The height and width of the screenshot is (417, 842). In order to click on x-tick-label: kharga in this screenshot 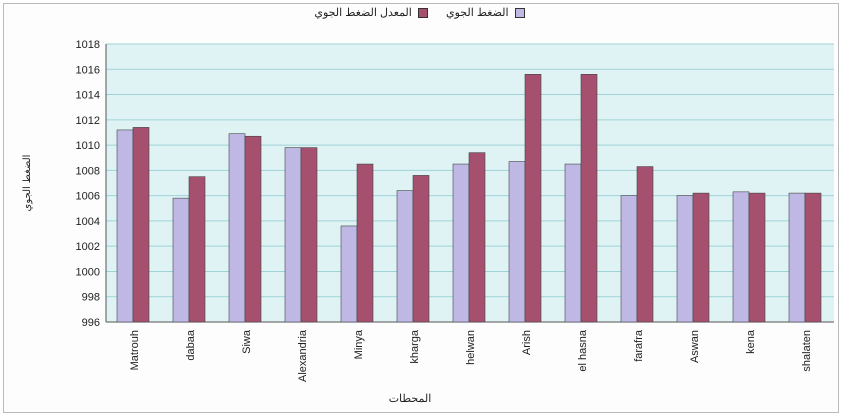, I will do `click(415, 346)`.